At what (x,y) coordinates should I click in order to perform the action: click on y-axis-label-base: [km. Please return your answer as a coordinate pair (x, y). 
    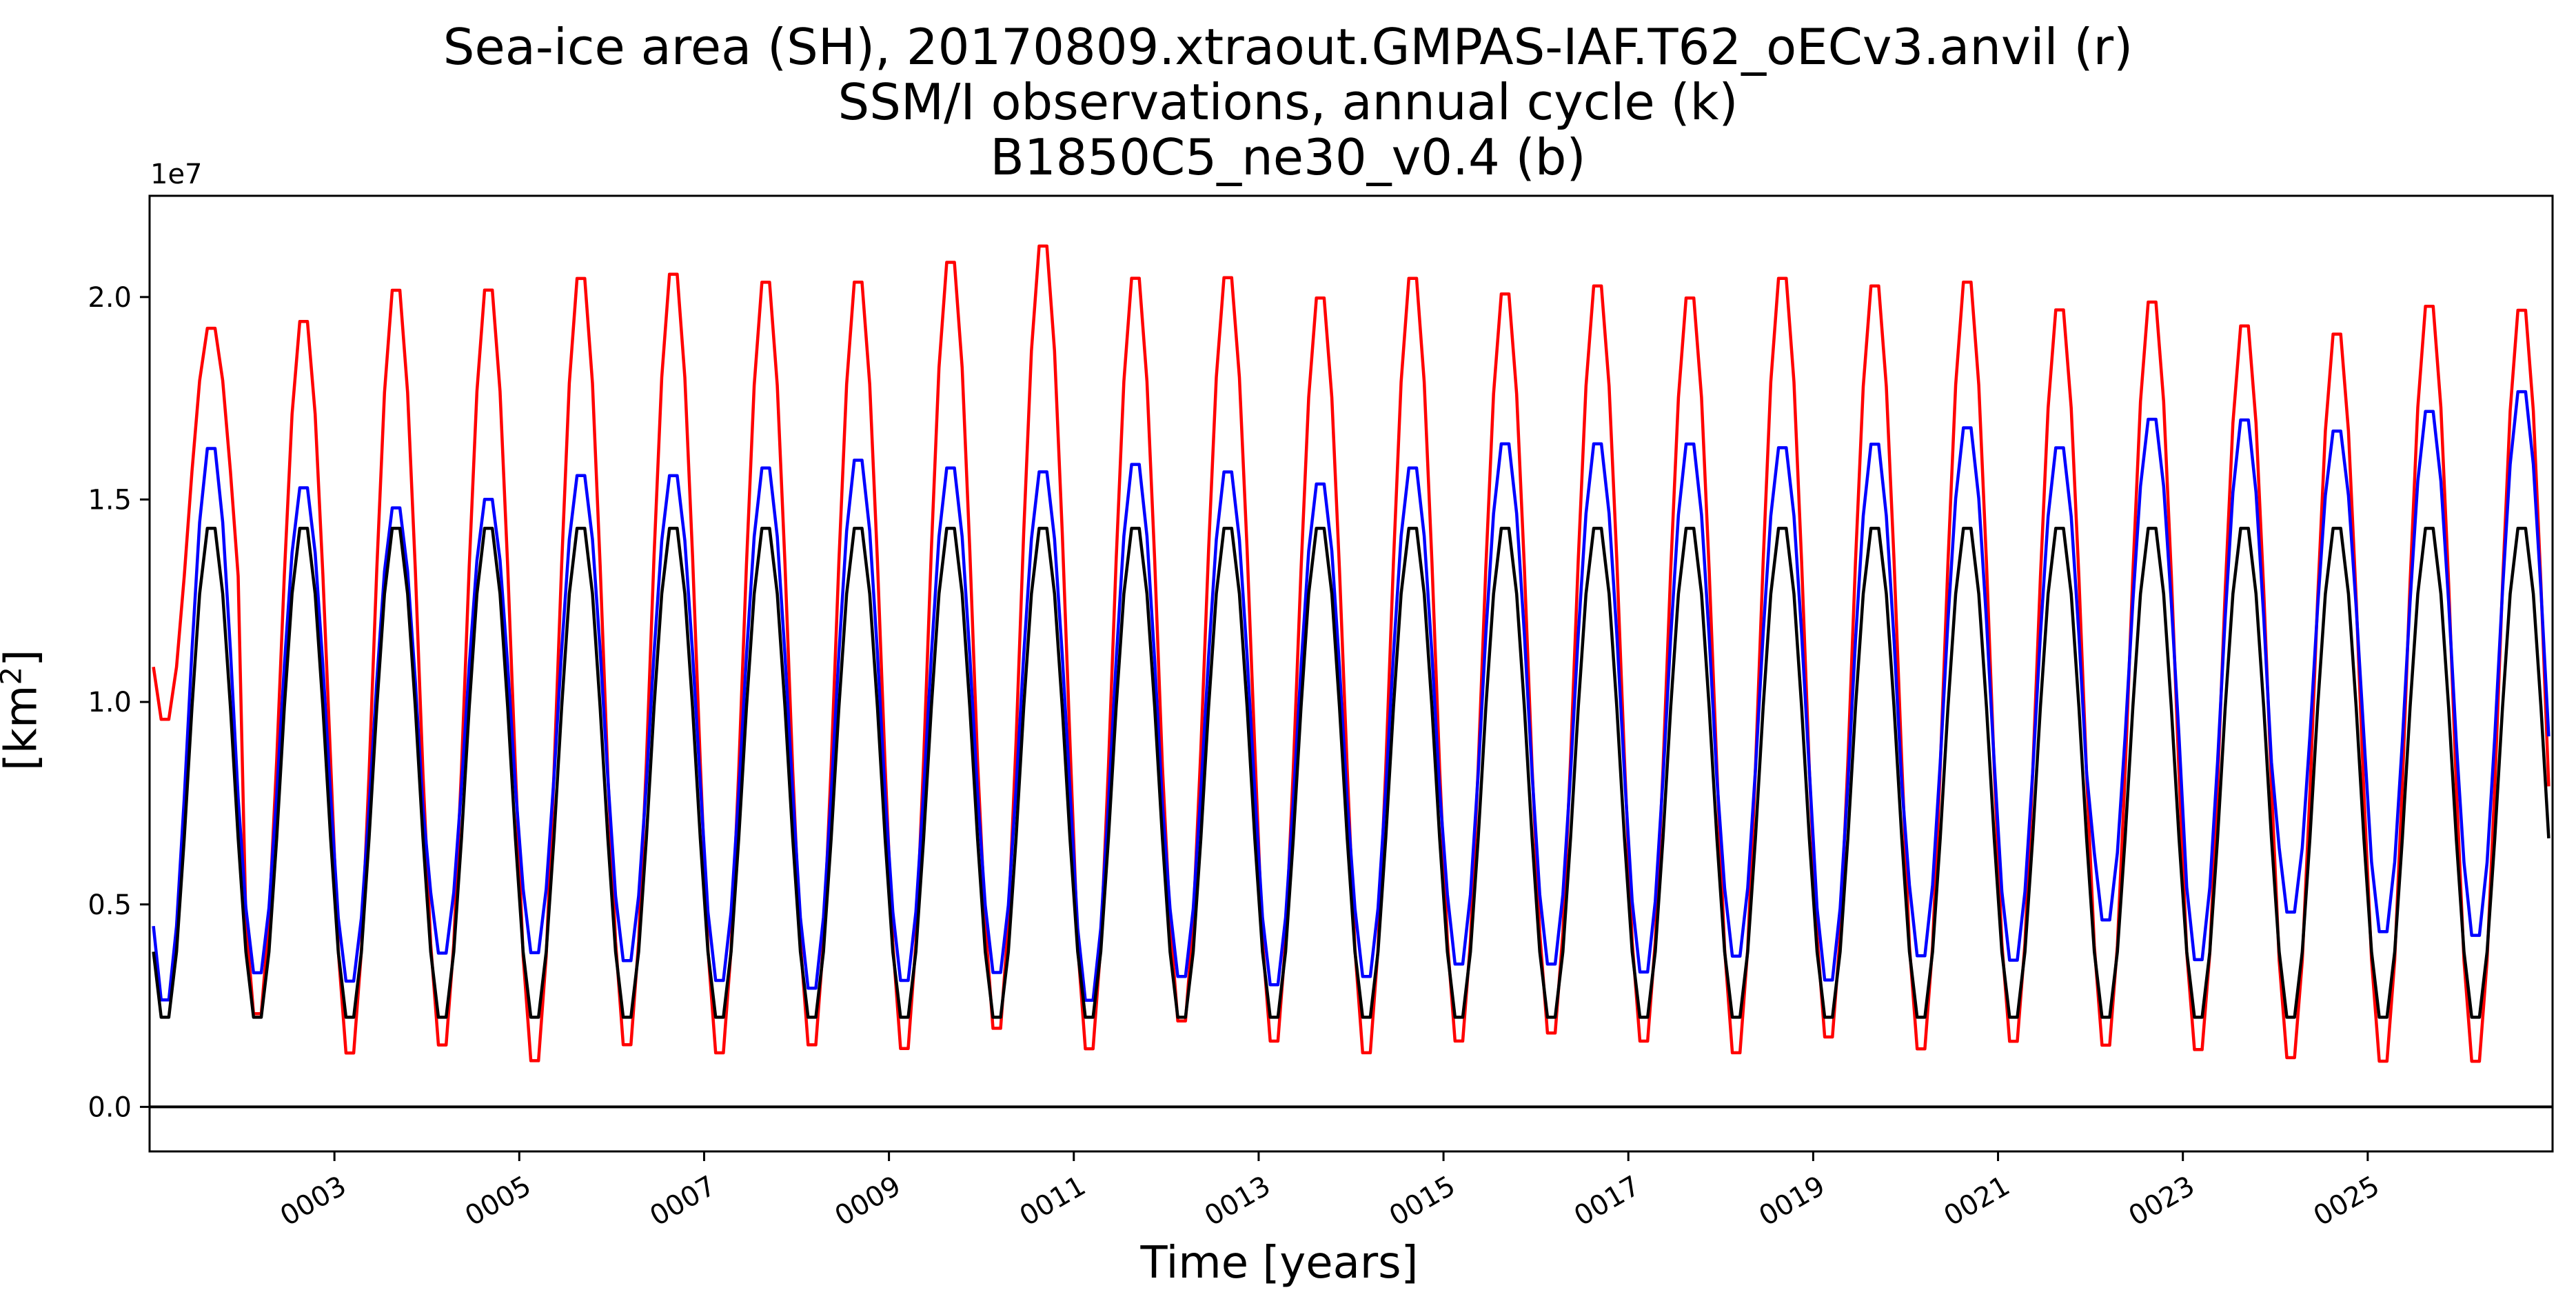
    Looking at the image, I should click on (24, 729).